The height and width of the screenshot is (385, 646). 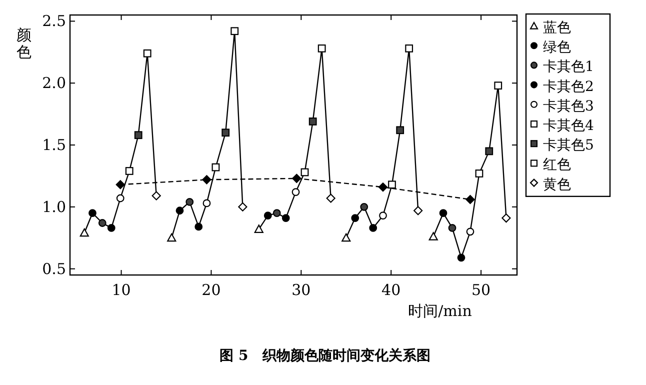 I want to click on y-tick-label: 2.5, so click(x=54, y=21).